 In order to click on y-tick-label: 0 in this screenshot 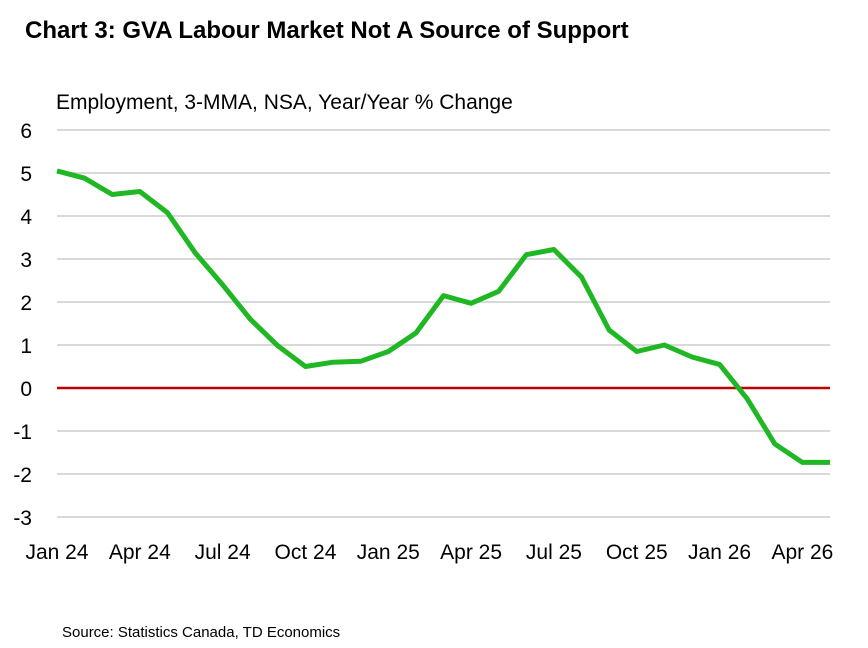, I will do `click(26, 389)`.